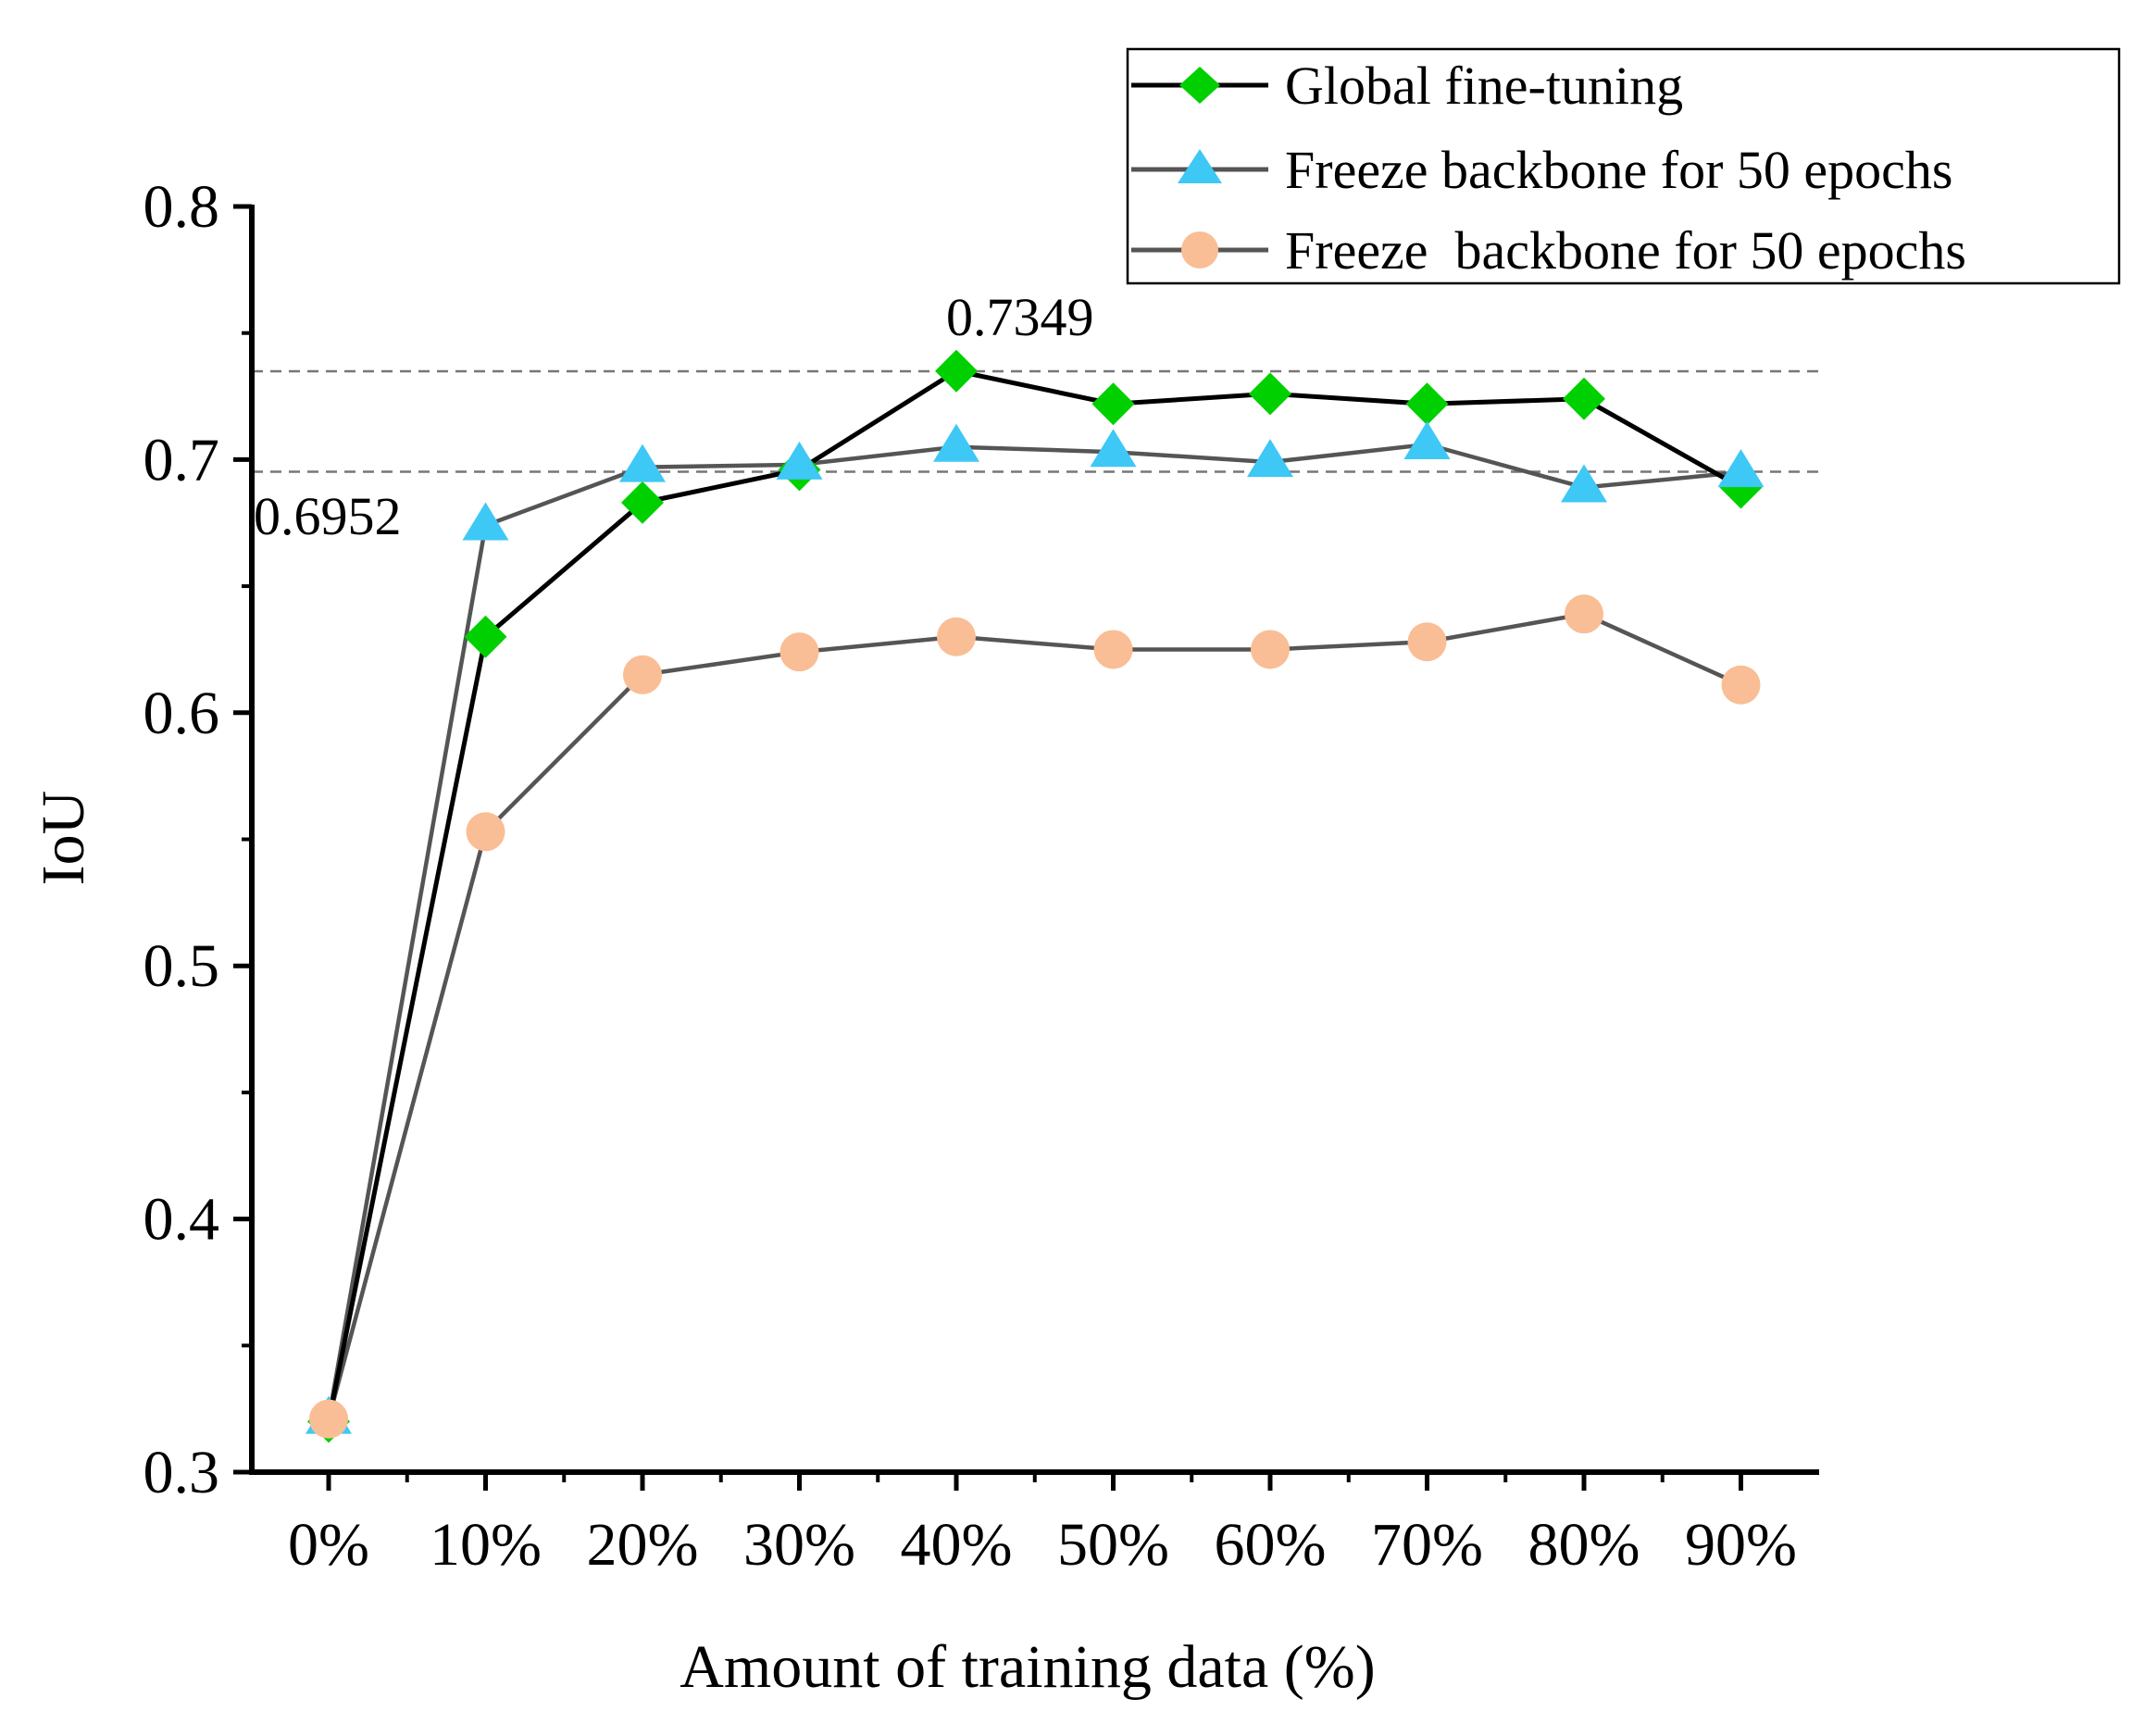 This screenshot has width=2145, height=1736. What do you see at coordinates (1199, 85) in the screenshot?
I see `legend-diamond-marker` at bounding box center [1199, 85].